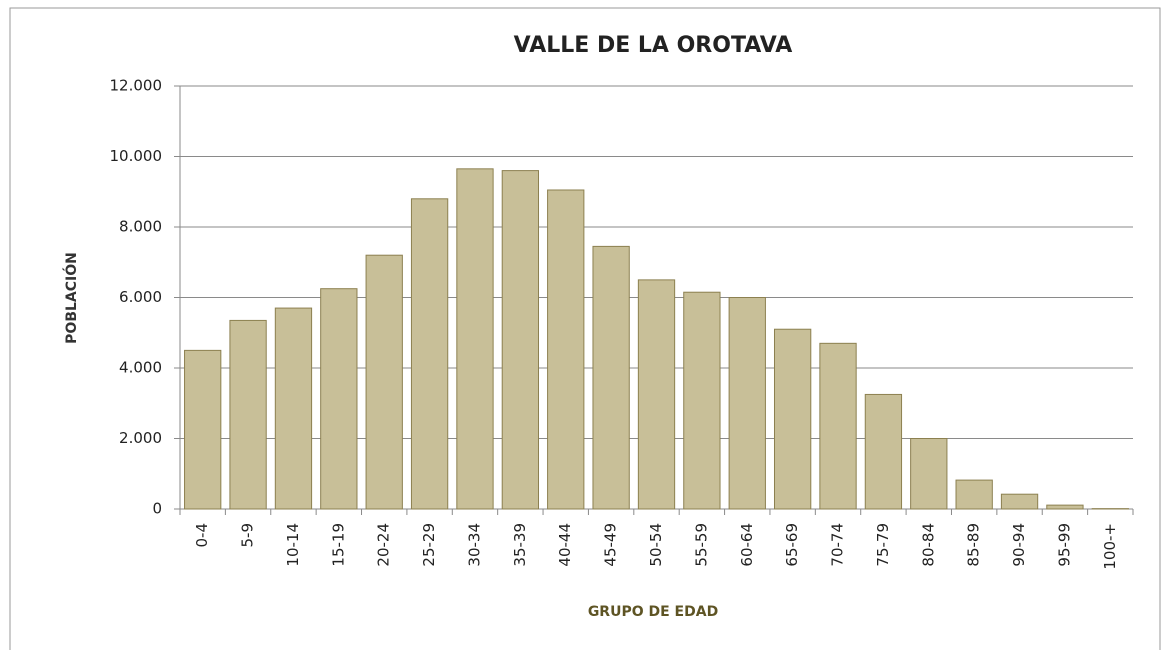 This screenshot has width=1167, height=654. Describe the element at coordinates (140, 368) in the screenshot. I see `y-tick-label: 4.000` at that location.